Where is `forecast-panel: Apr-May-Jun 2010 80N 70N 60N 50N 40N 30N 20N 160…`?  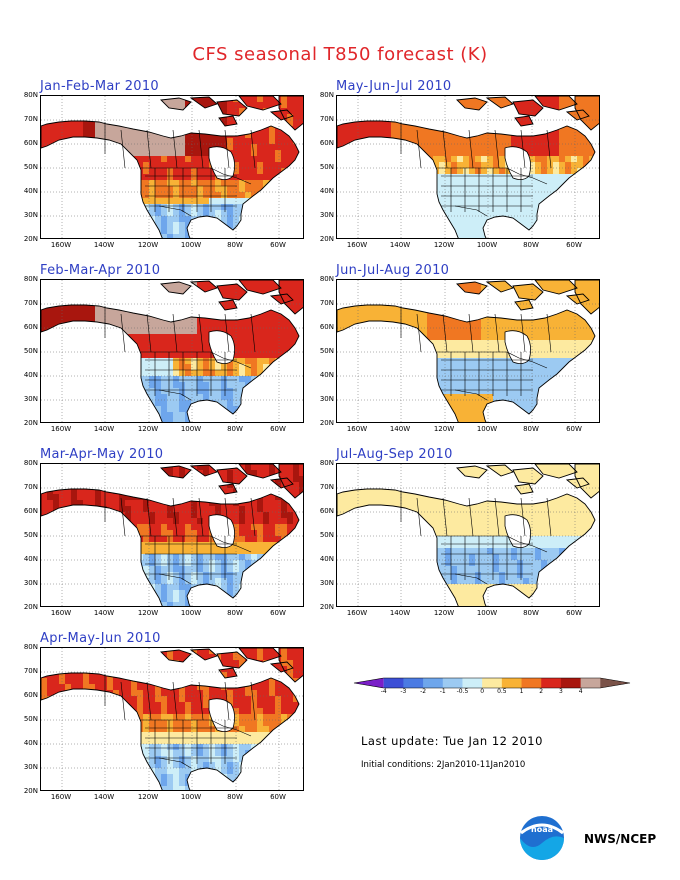 forecast-panel: Apr-May-Jun 2010 80N 70N 60N 50N 40N 30N 20N 160… is located at coordinates (171, 719).